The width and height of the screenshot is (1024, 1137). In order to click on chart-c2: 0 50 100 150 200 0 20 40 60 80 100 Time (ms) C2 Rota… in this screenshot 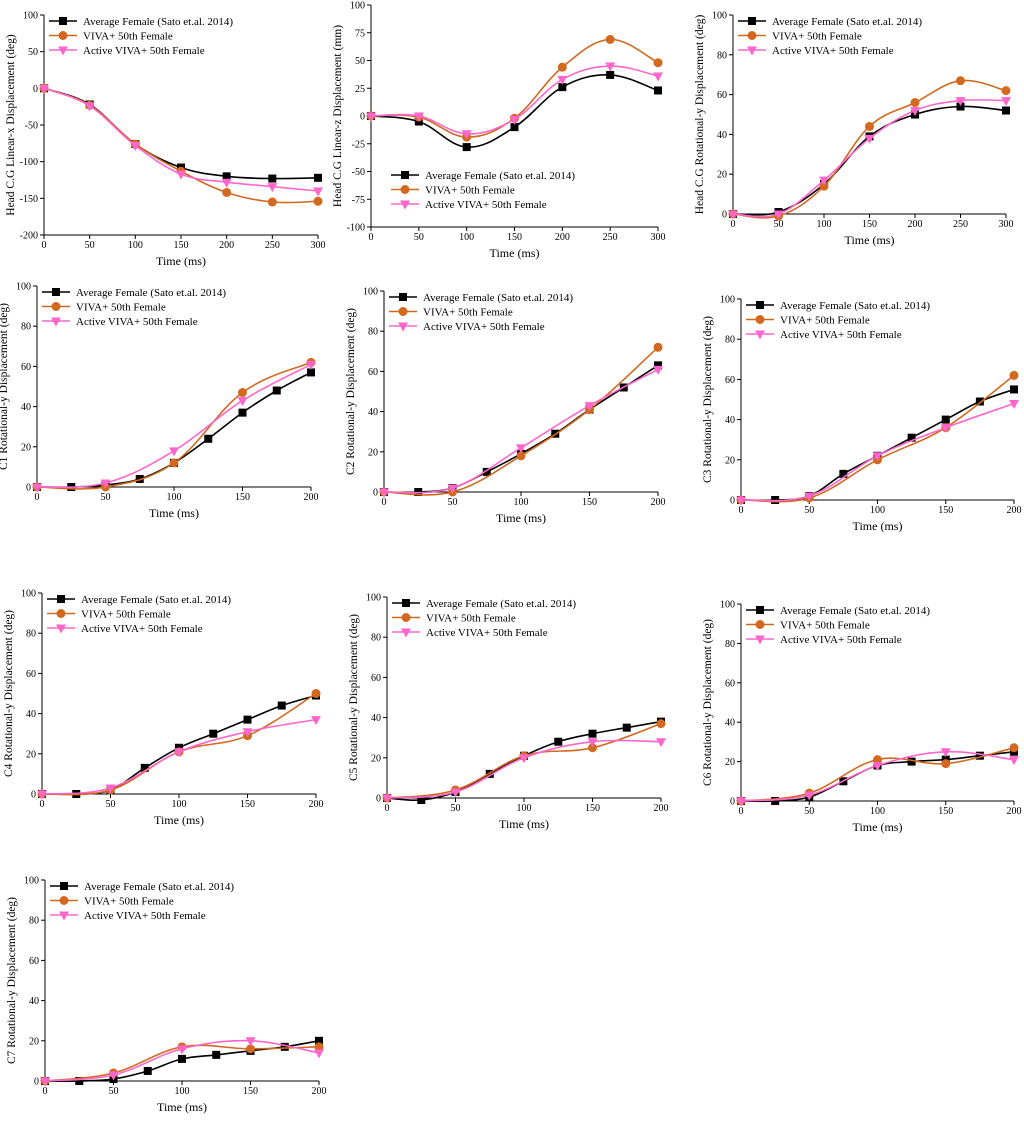, I will do `click(505, 406)`.